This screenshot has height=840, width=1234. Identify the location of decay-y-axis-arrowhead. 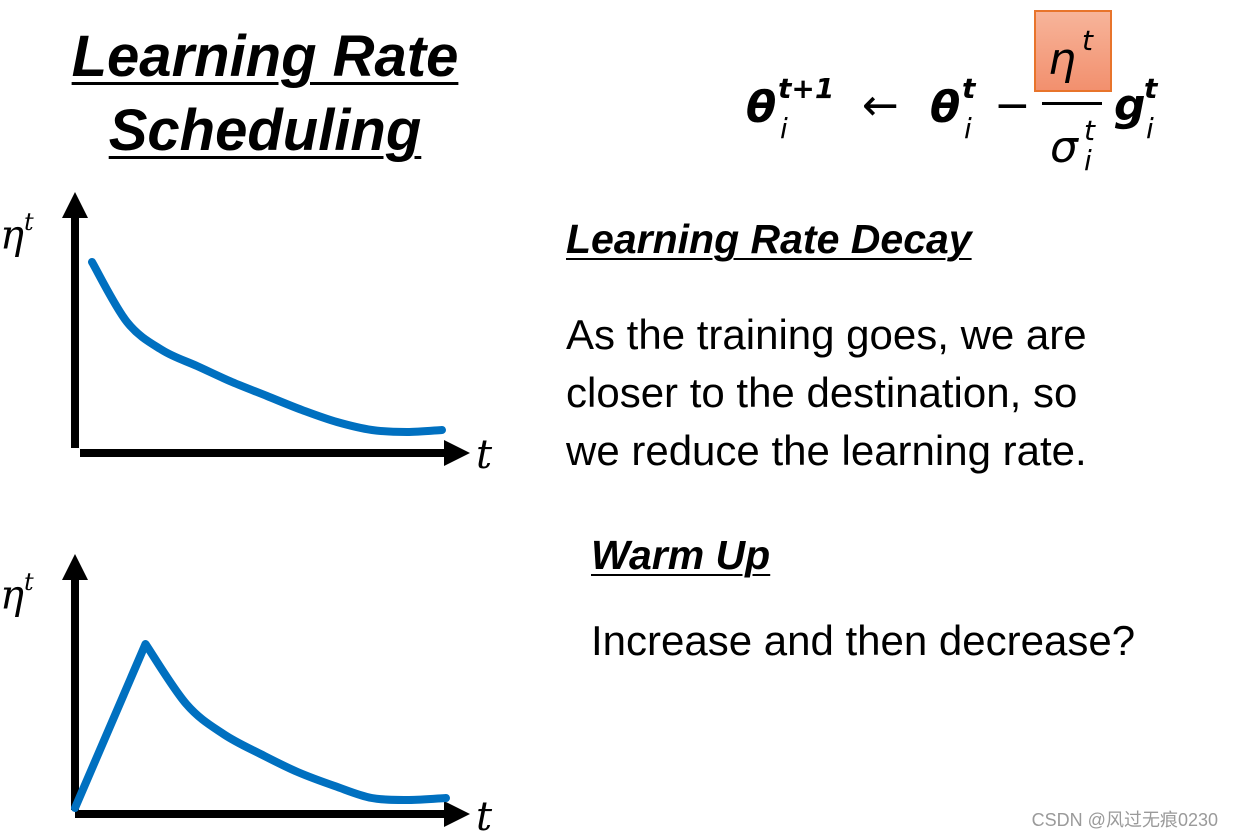
(75, 205).